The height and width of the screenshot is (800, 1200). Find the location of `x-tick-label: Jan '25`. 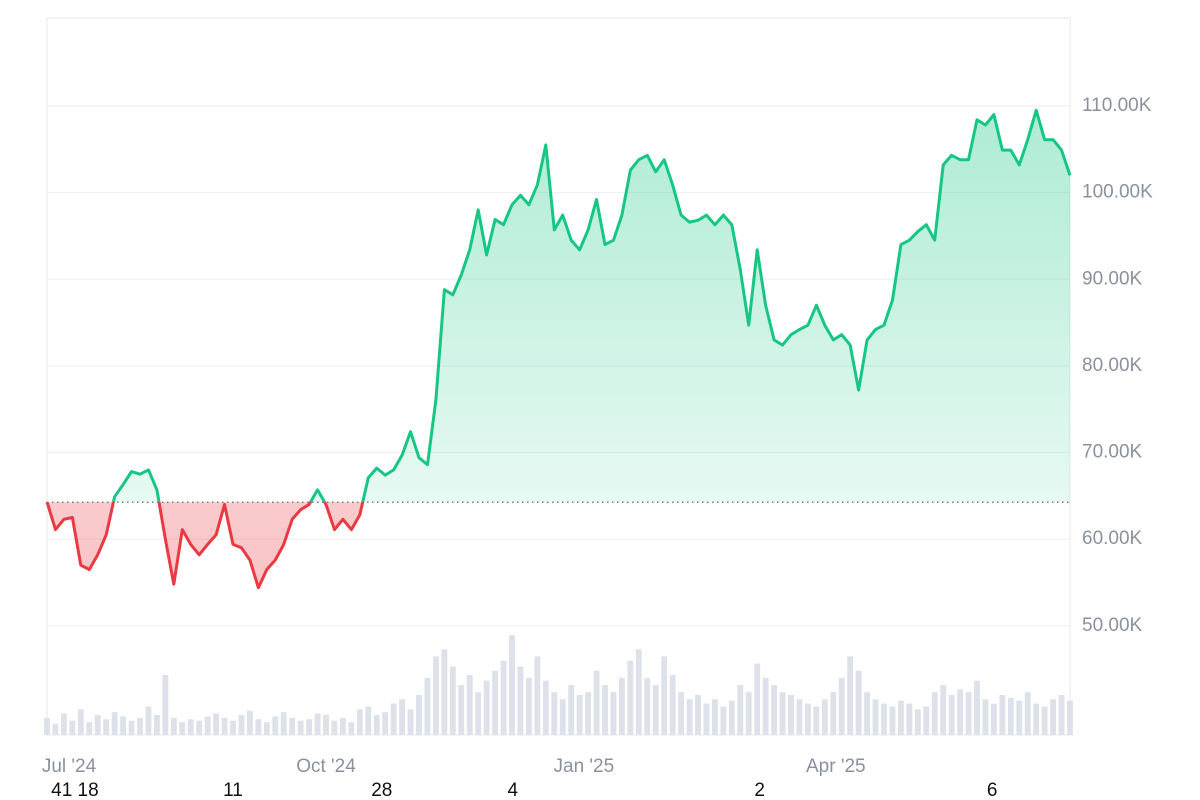

x-tick-label: Jan '25 is located at coordinates (584, 766).